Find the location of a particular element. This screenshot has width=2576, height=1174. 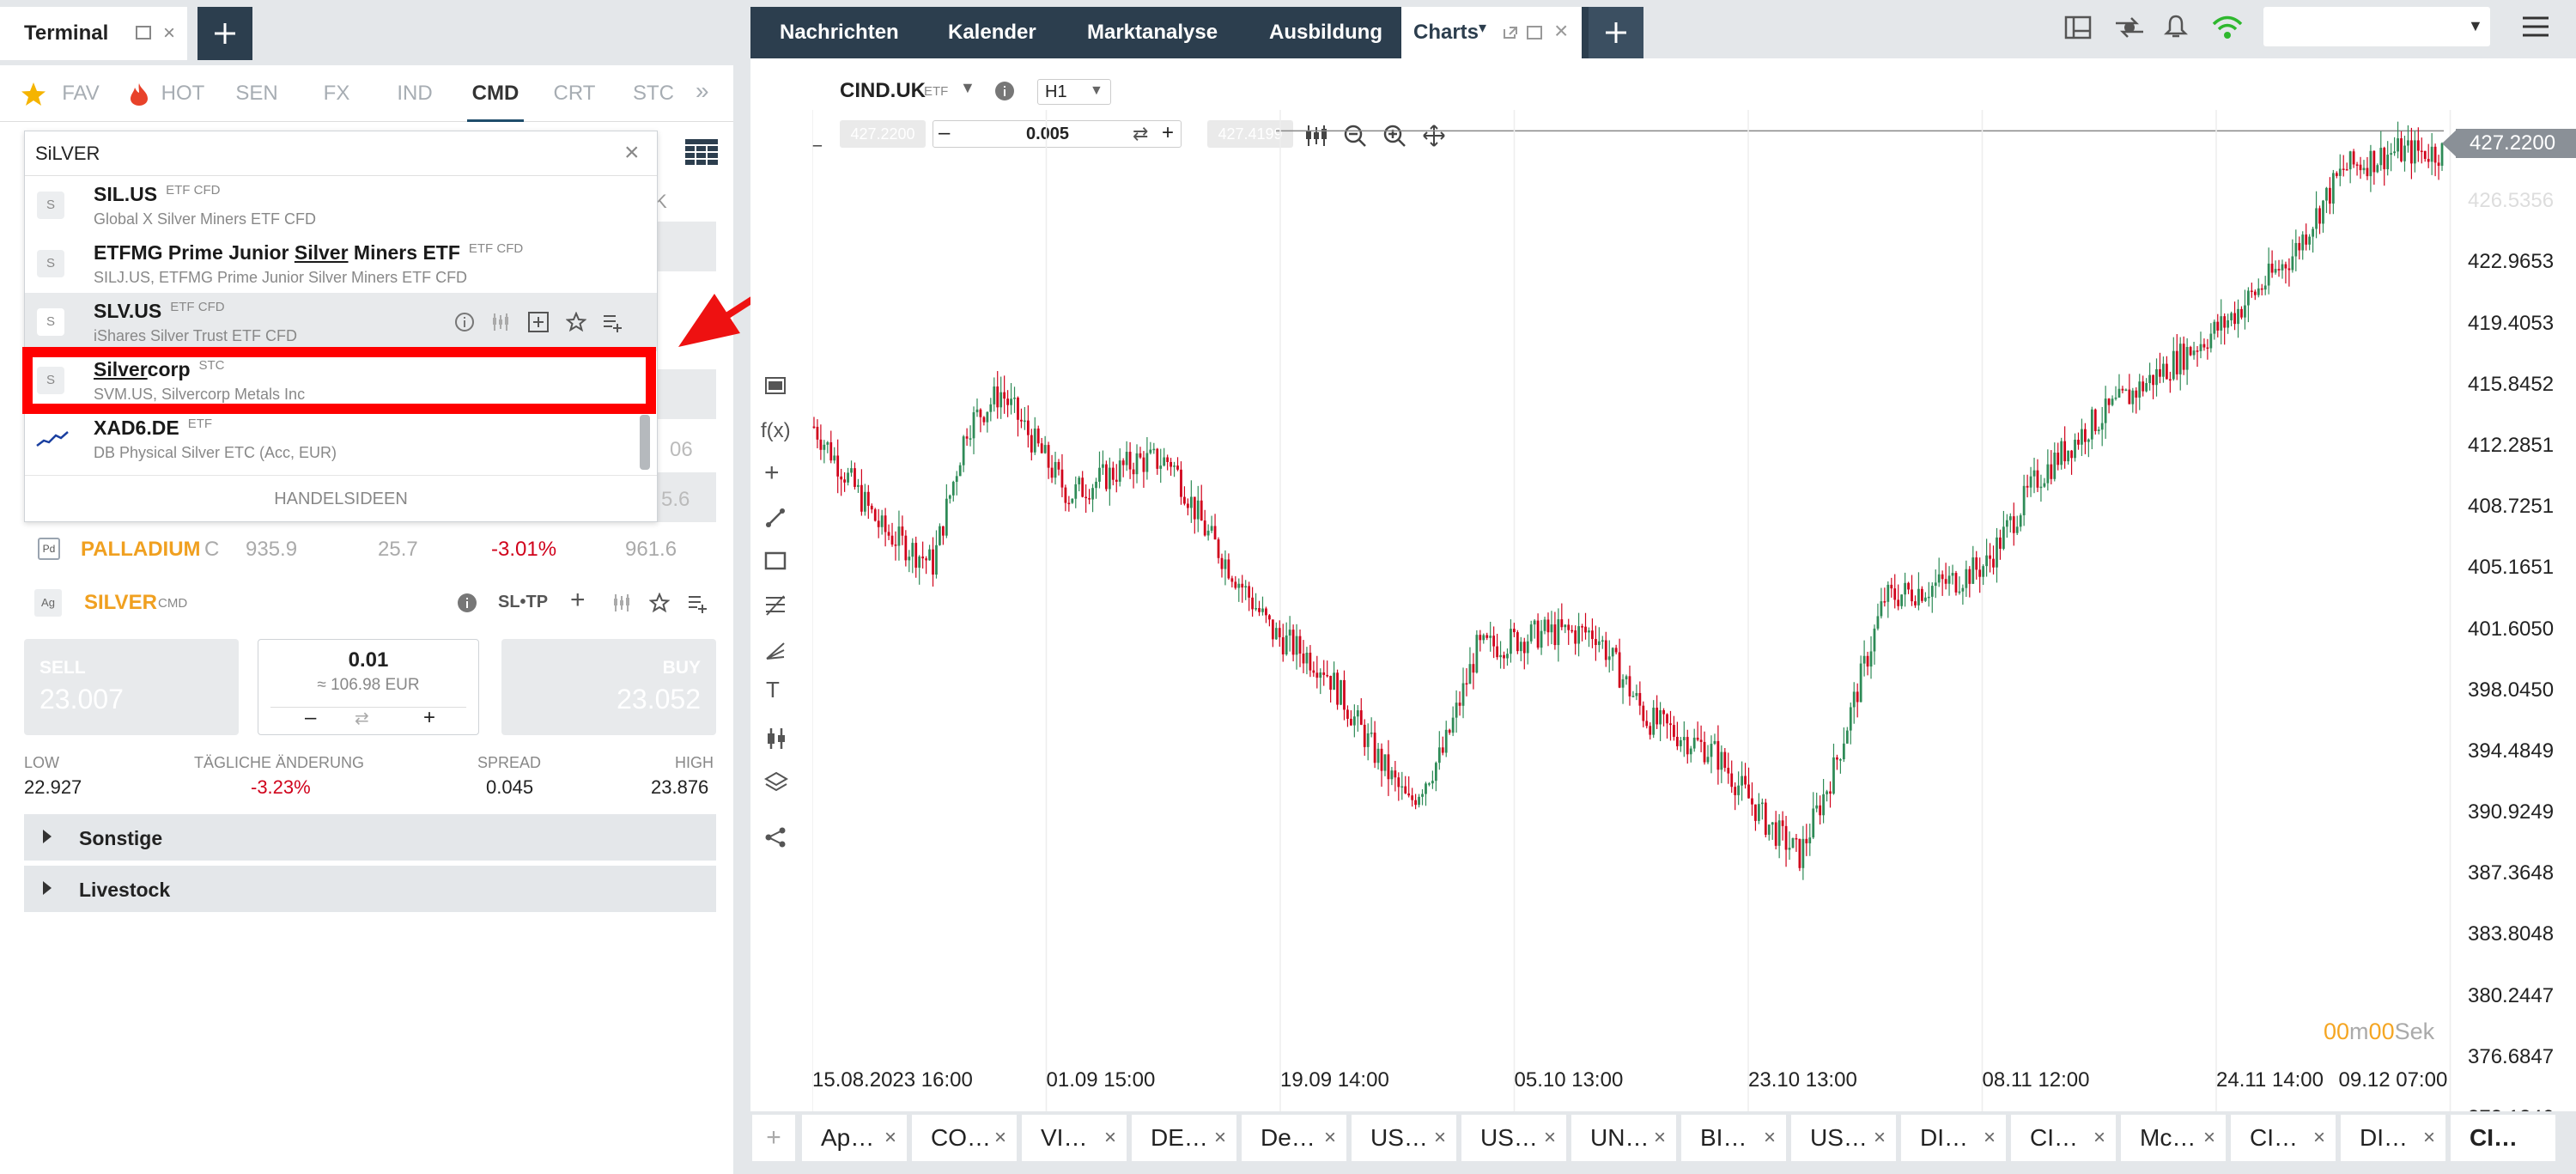

layout-icon is located at coordinates (2078, 27).